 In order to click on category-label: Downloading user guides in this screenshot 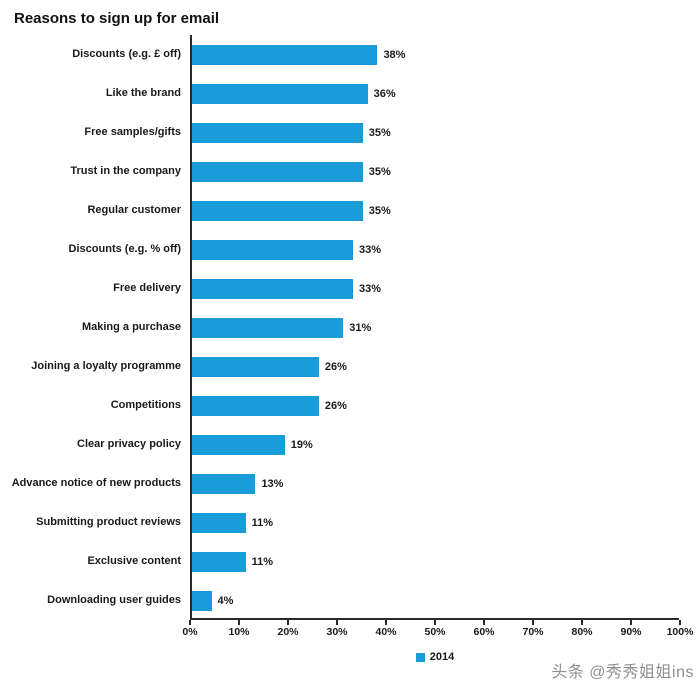, I will do `click(114, 600)`.